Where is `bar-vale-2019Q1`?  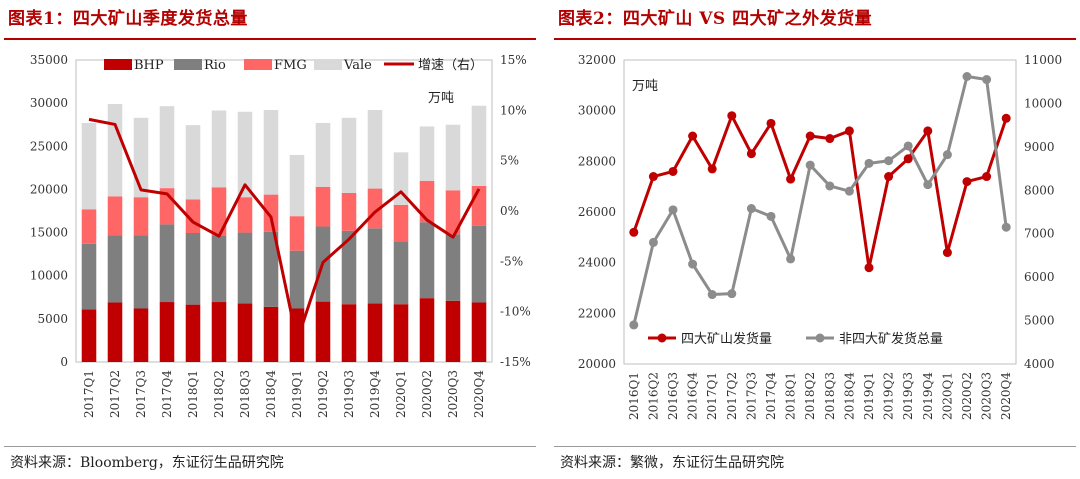 bar-vale-2019Q1 is located at coordinates (297, 185).